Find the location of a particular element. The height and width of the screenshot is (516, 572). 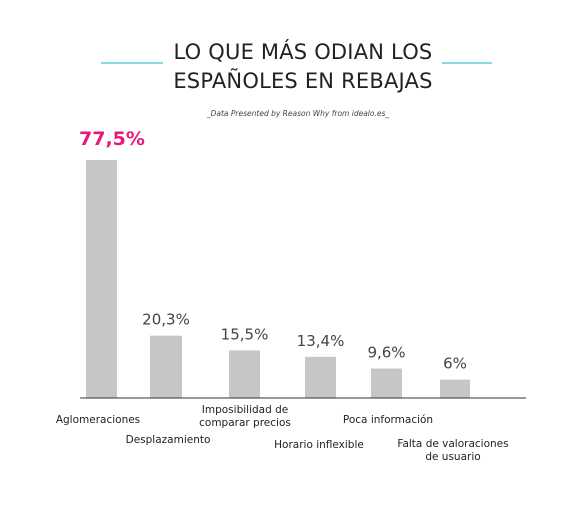

category-label-3-line-2: comparar precios is located at coordinates (245, 423).